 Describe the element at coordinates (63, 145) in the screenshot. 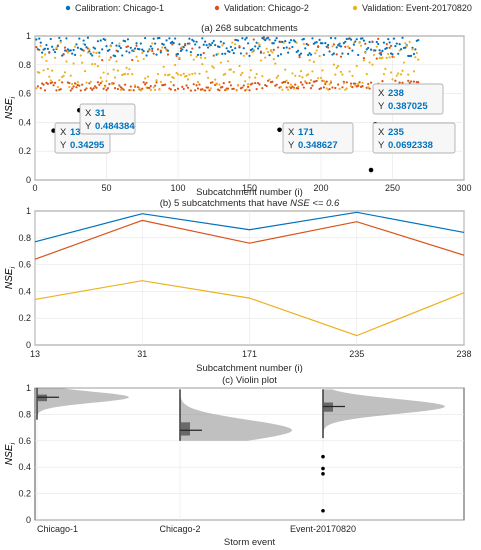

I see `datatip-y-label: Y` at that location.